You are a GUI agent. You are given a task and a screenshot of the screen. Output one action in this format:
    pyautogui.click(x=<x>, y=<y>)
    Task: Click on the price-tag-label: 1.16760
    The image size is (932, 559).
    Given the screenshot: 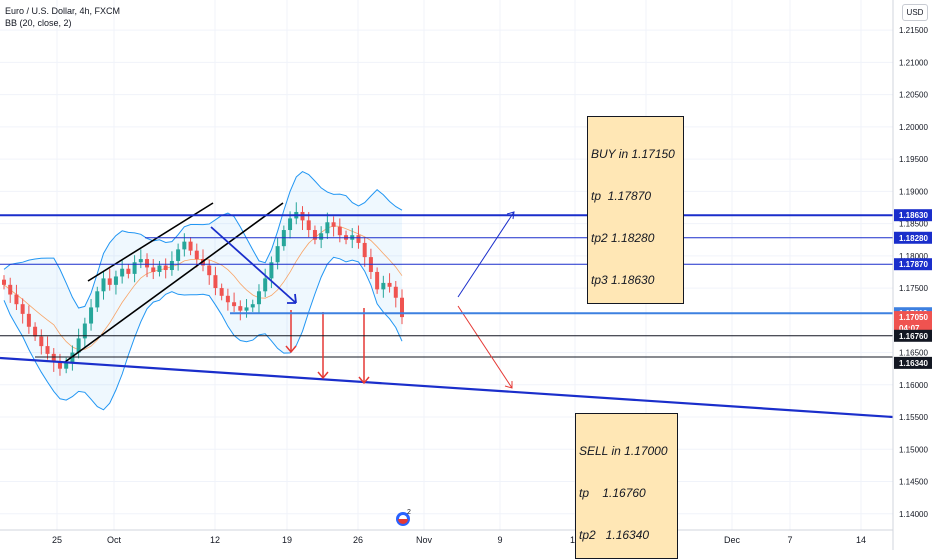 What is the action you would take?
    pyautogui.click(x=913, y=336)
    